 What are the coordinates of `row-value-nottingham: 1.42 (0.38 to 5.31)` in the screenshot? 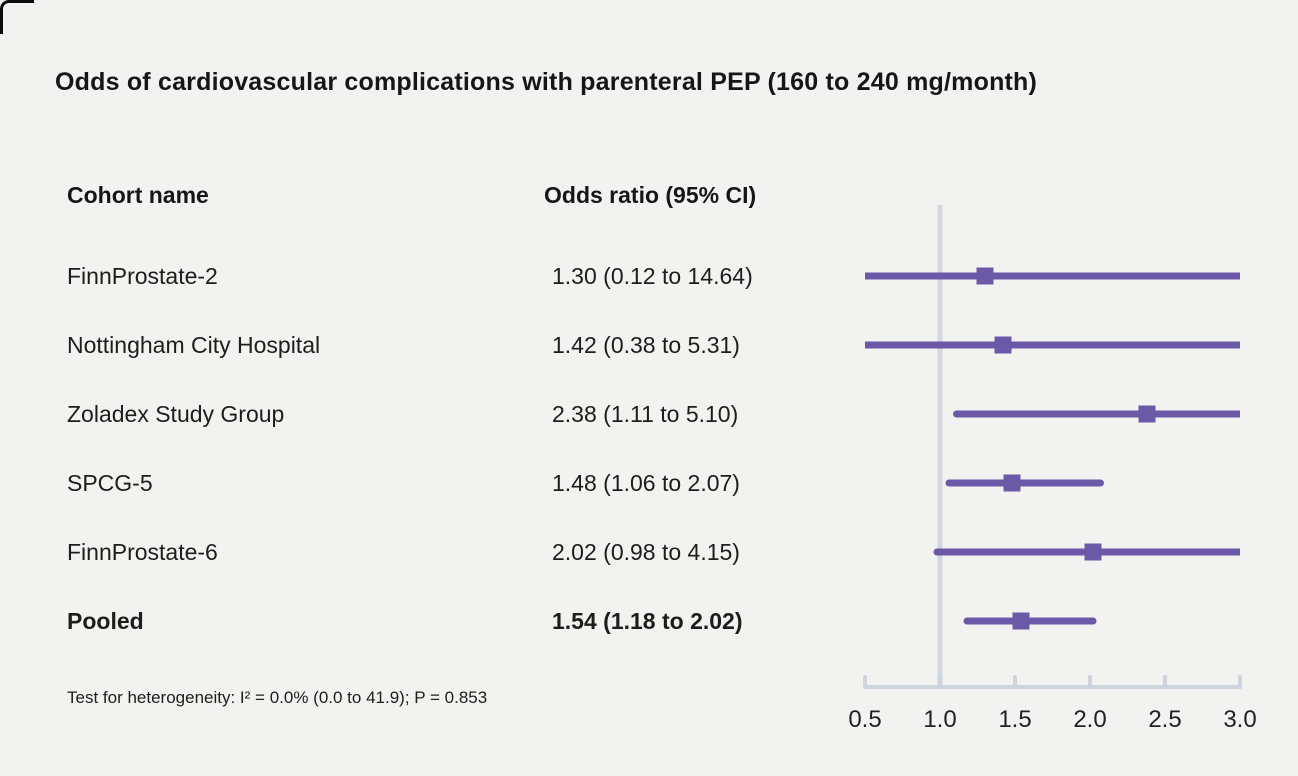 It's located at (646, 345).